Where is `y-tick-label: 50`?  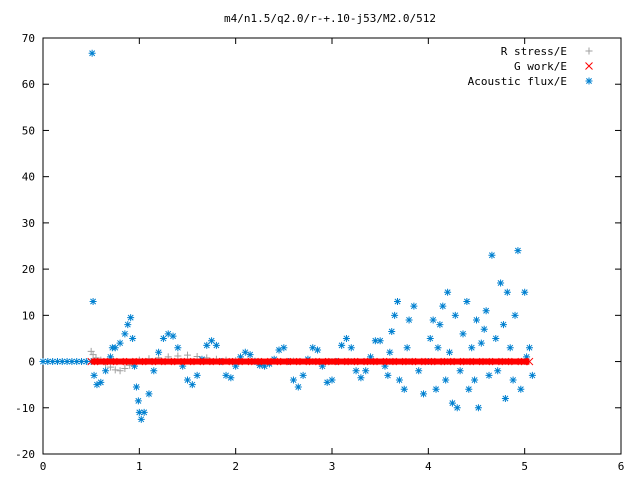
y-tick-label: 50 is located at coordinates (28, 130).